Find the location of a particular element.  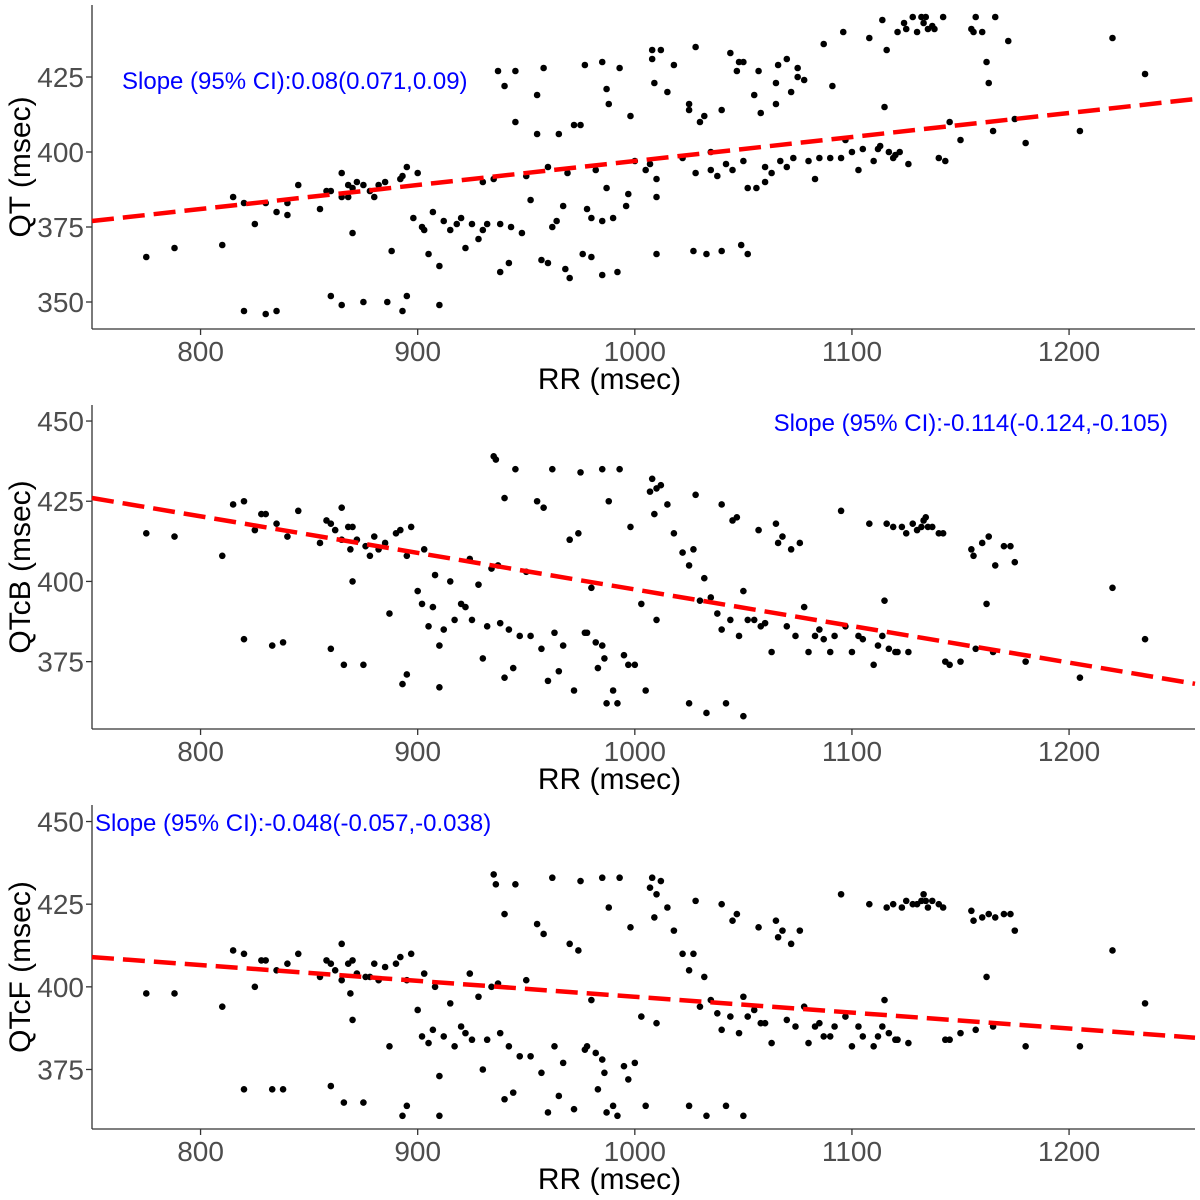

y-tick-label: 450 is located at coordinates (60, 822).